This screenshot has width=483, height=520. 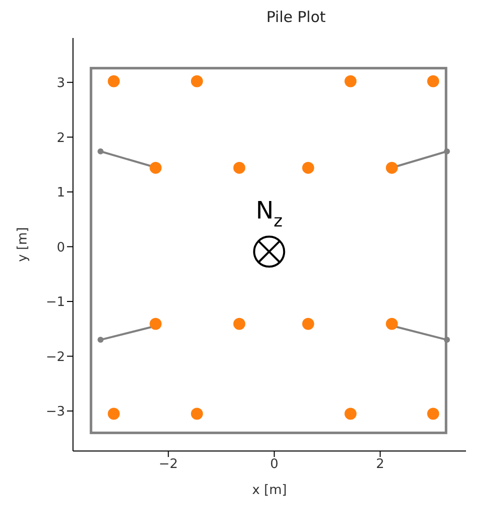 What do you see at coordinates (55, 302) in the screenshot?
I see `y-tick-label: −1` at bounding box center [55, 302].